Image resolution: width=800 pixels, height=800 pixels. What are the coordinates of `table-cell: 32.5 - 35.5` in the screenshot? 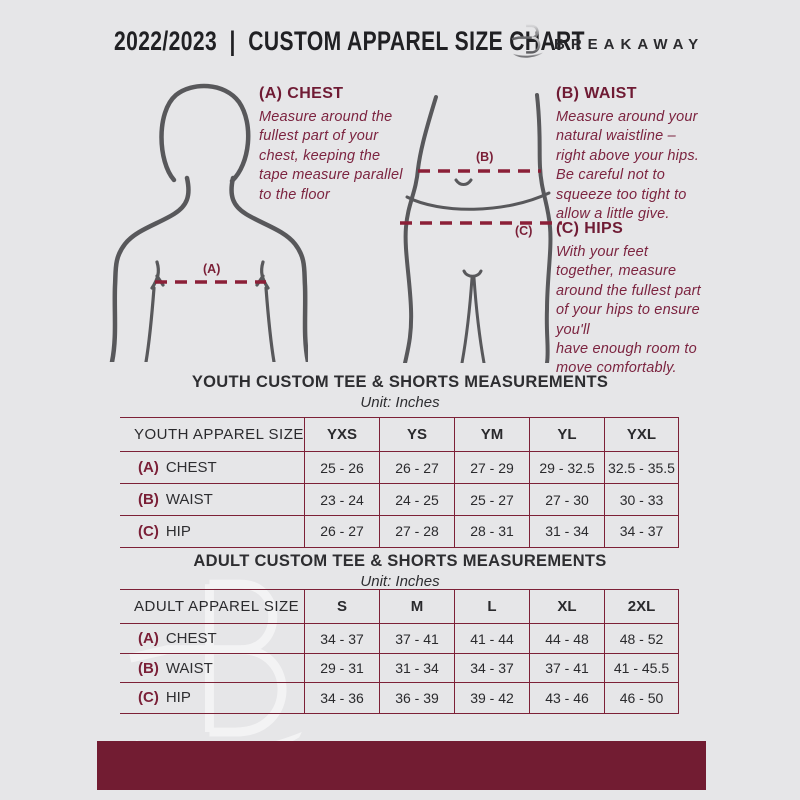 It's located at (641, 468).